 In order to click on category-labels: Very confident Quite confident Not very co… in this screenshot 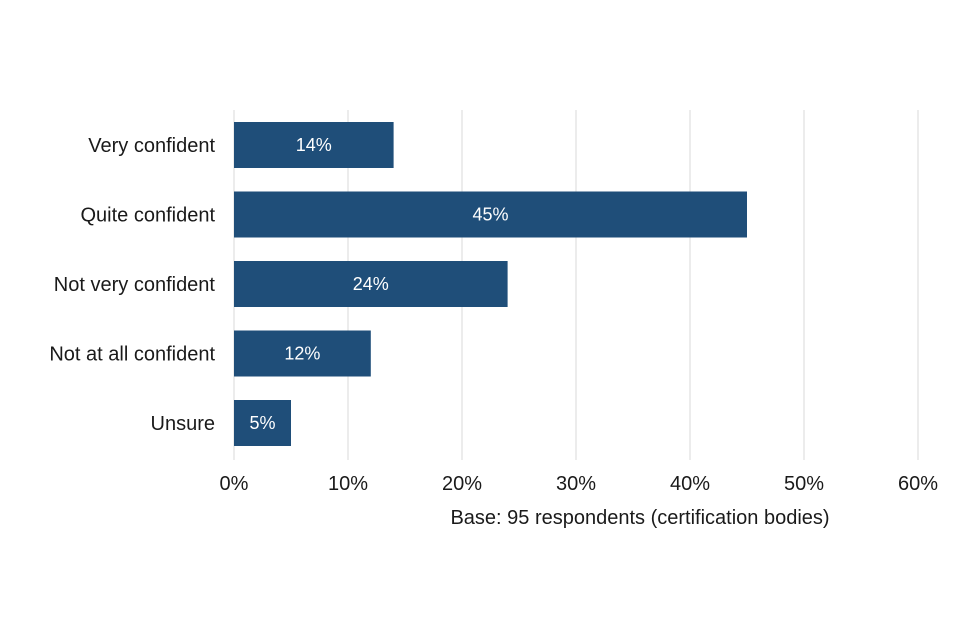, I will do `click(132, 285)`.